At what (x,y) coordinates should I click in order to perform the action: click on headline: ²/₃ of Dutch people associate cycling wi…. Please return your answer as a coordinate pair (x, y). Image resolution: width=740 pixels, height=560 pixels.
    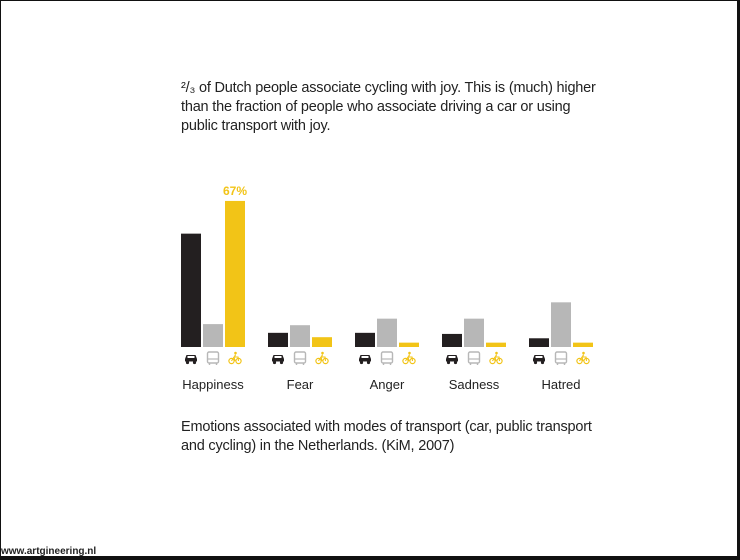
    Looking at the image, I should click on (396, 107).